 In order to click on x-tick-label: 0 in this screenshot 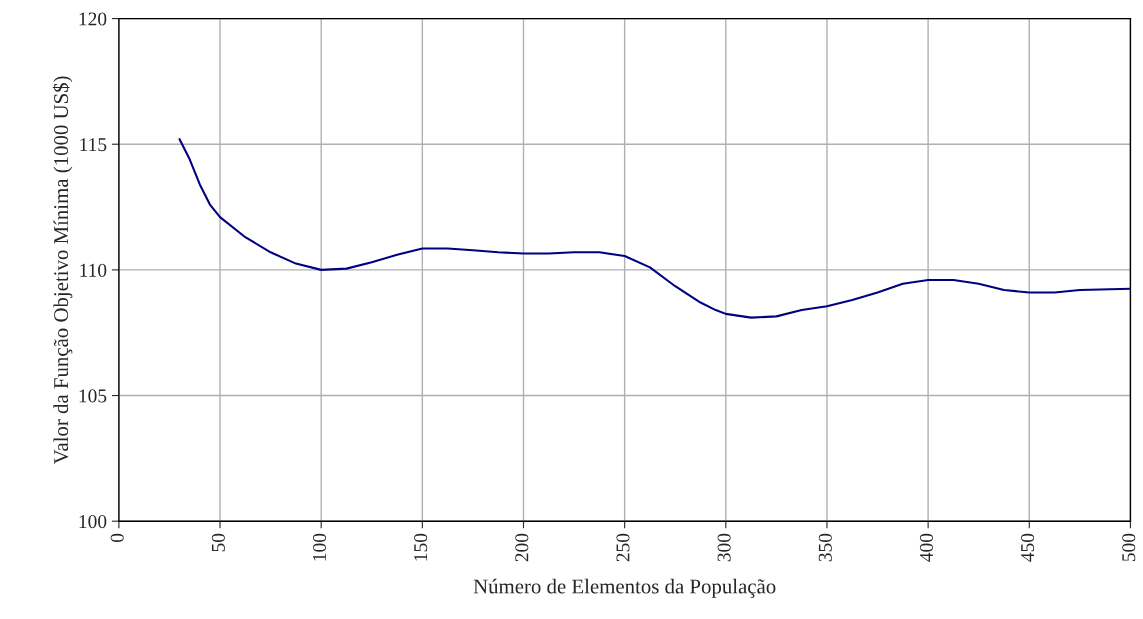, I will do `click(117, 537)`.